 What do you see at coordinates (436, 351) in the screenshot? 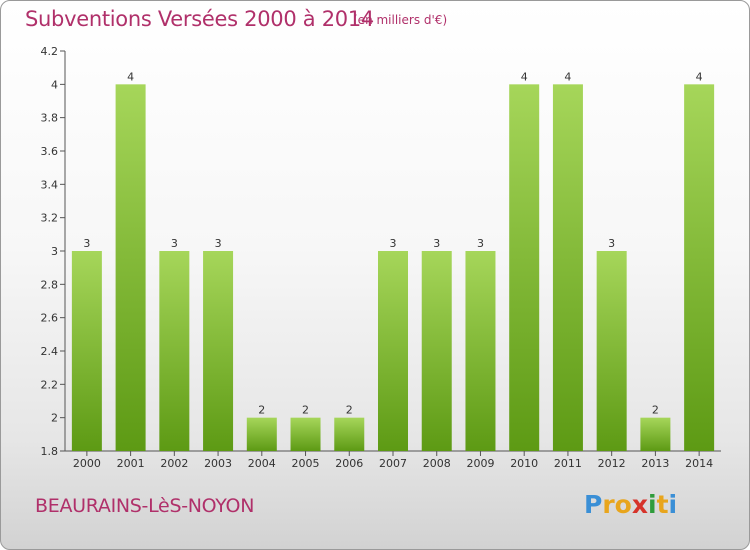
I see `bar-2008` at bounding box center [436, 351].